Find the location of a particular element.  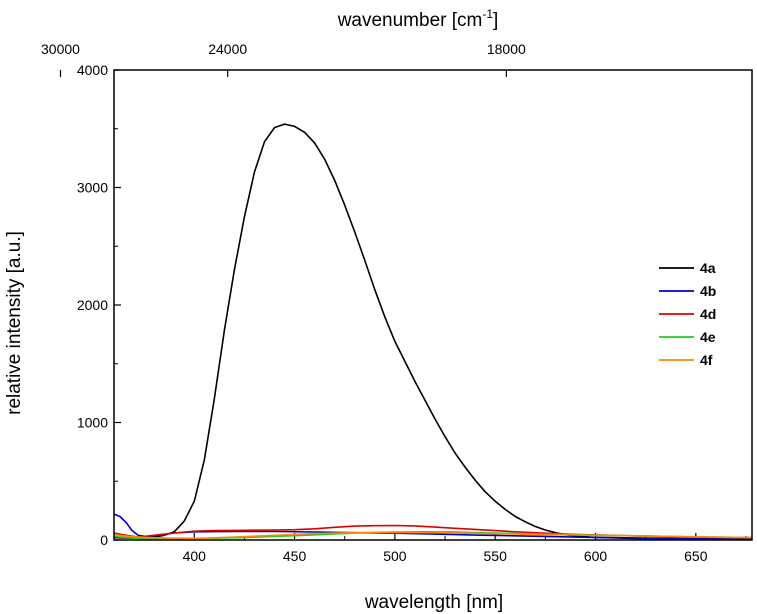

top-tick-label-24000: 24000 is located at coordinates (227, 49).